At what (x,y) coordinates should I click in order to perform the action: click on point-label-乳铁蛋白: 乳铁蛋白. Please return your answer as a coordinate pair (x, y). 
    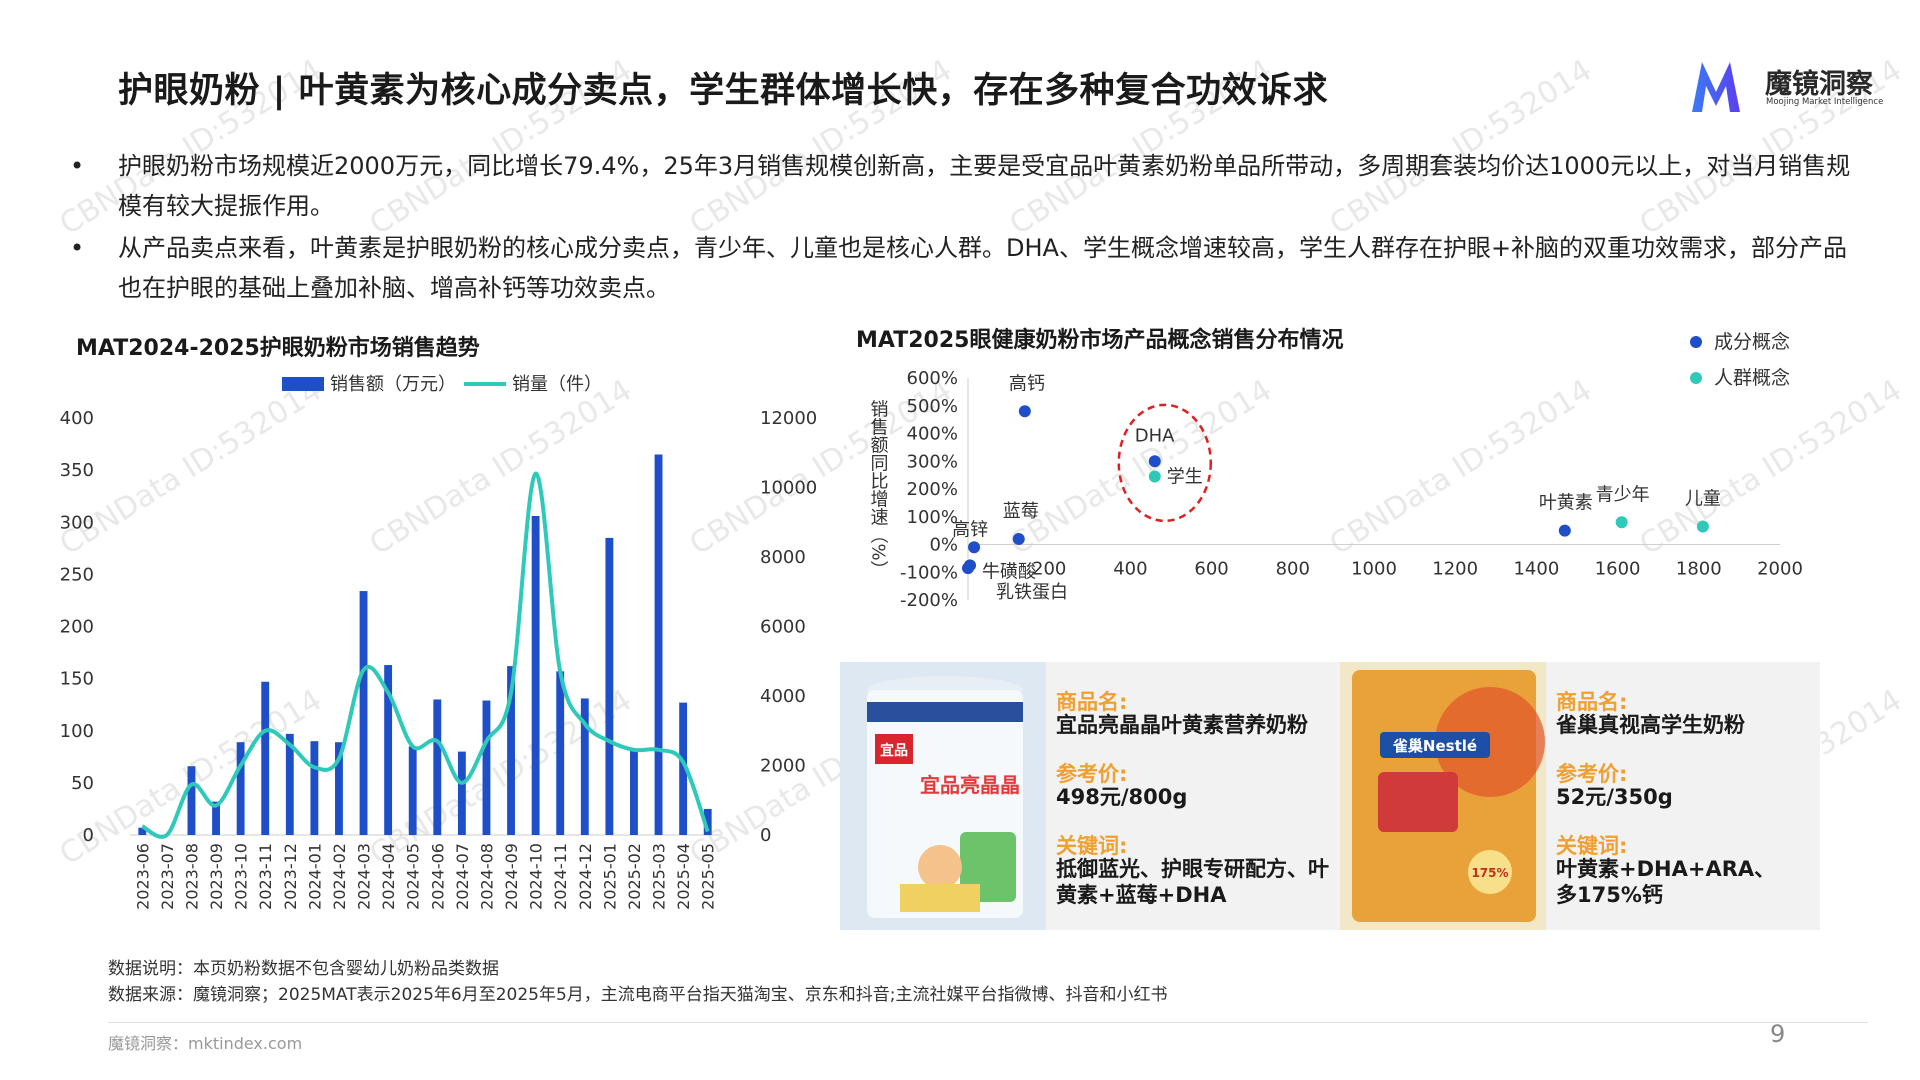
    Looking at the image, I should click on (1032, 592).